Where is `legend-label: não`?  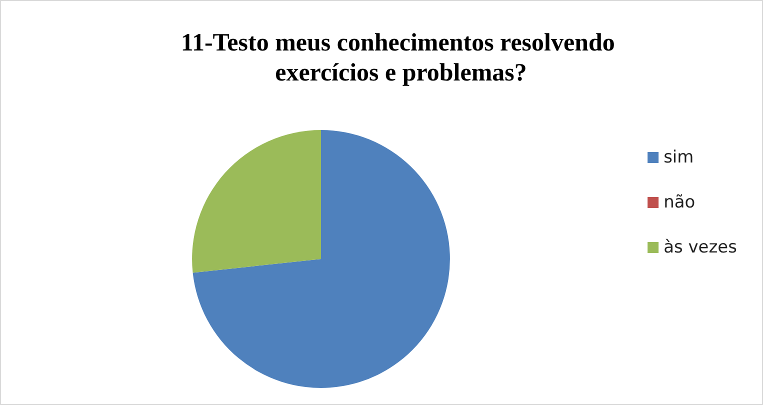 legend-label: não is located at coordinates (680, 202).